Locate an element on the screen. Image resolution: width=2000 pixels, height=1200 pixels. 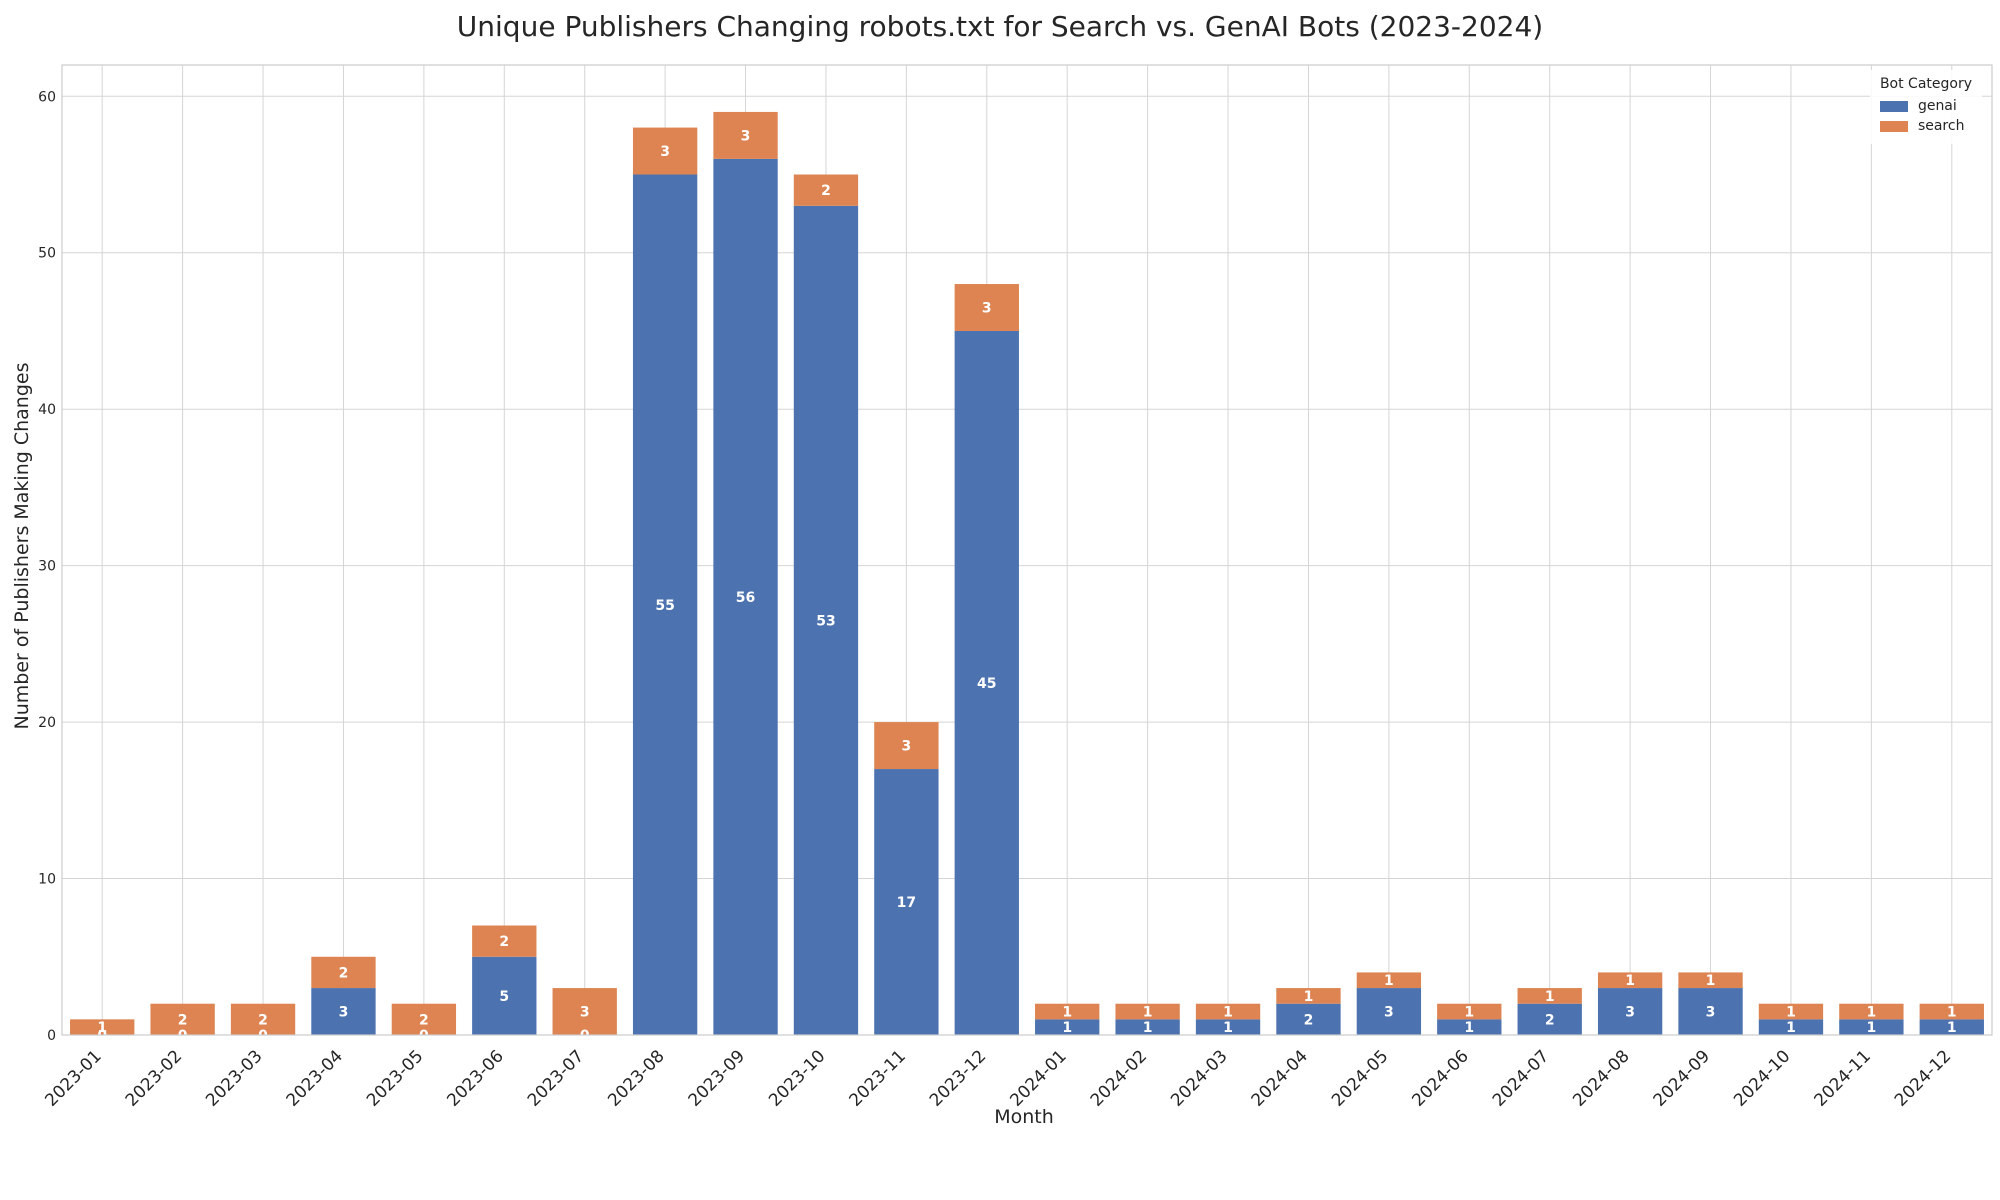
x-tick-label: 2024-12 is located at coordinates (1923, 1078).